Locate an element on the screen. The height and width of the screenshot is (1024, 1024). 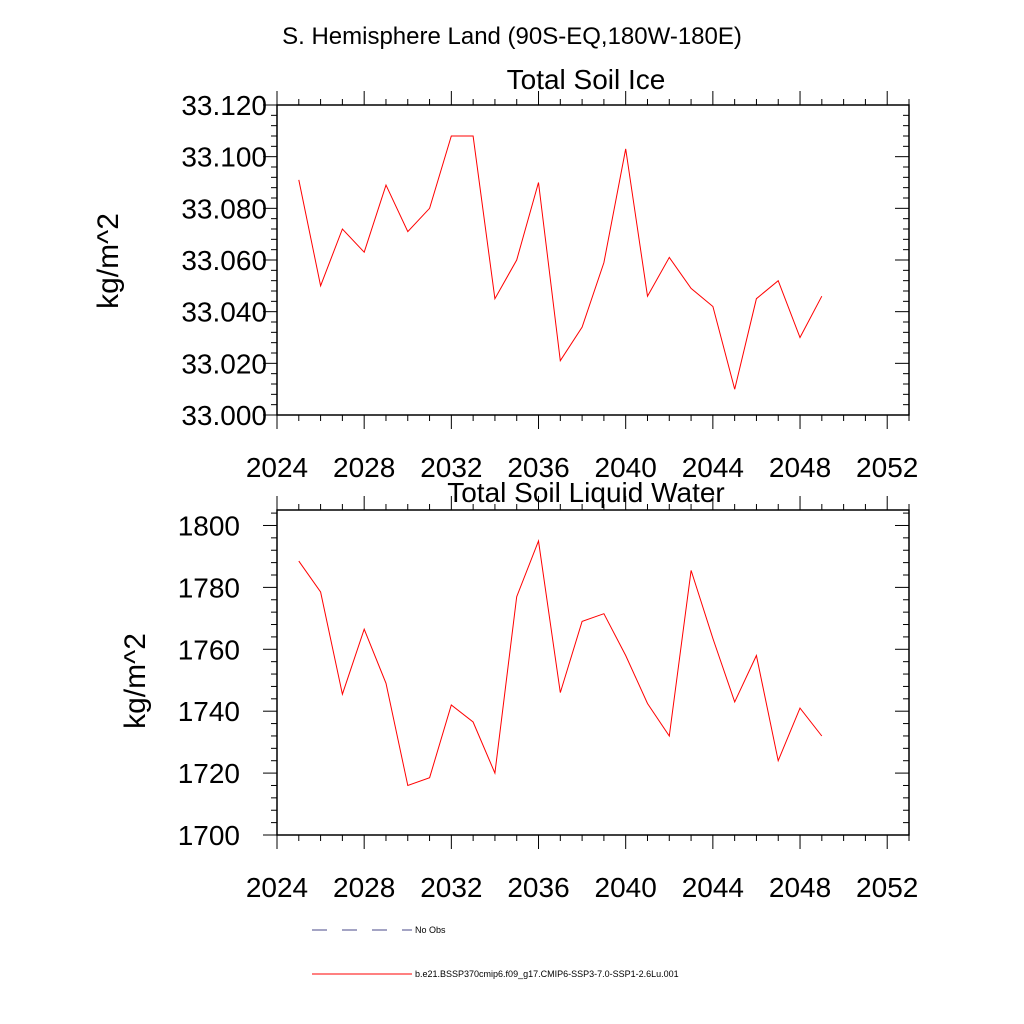
y-tick-label: 1720 is located at coordinates (209, 773).